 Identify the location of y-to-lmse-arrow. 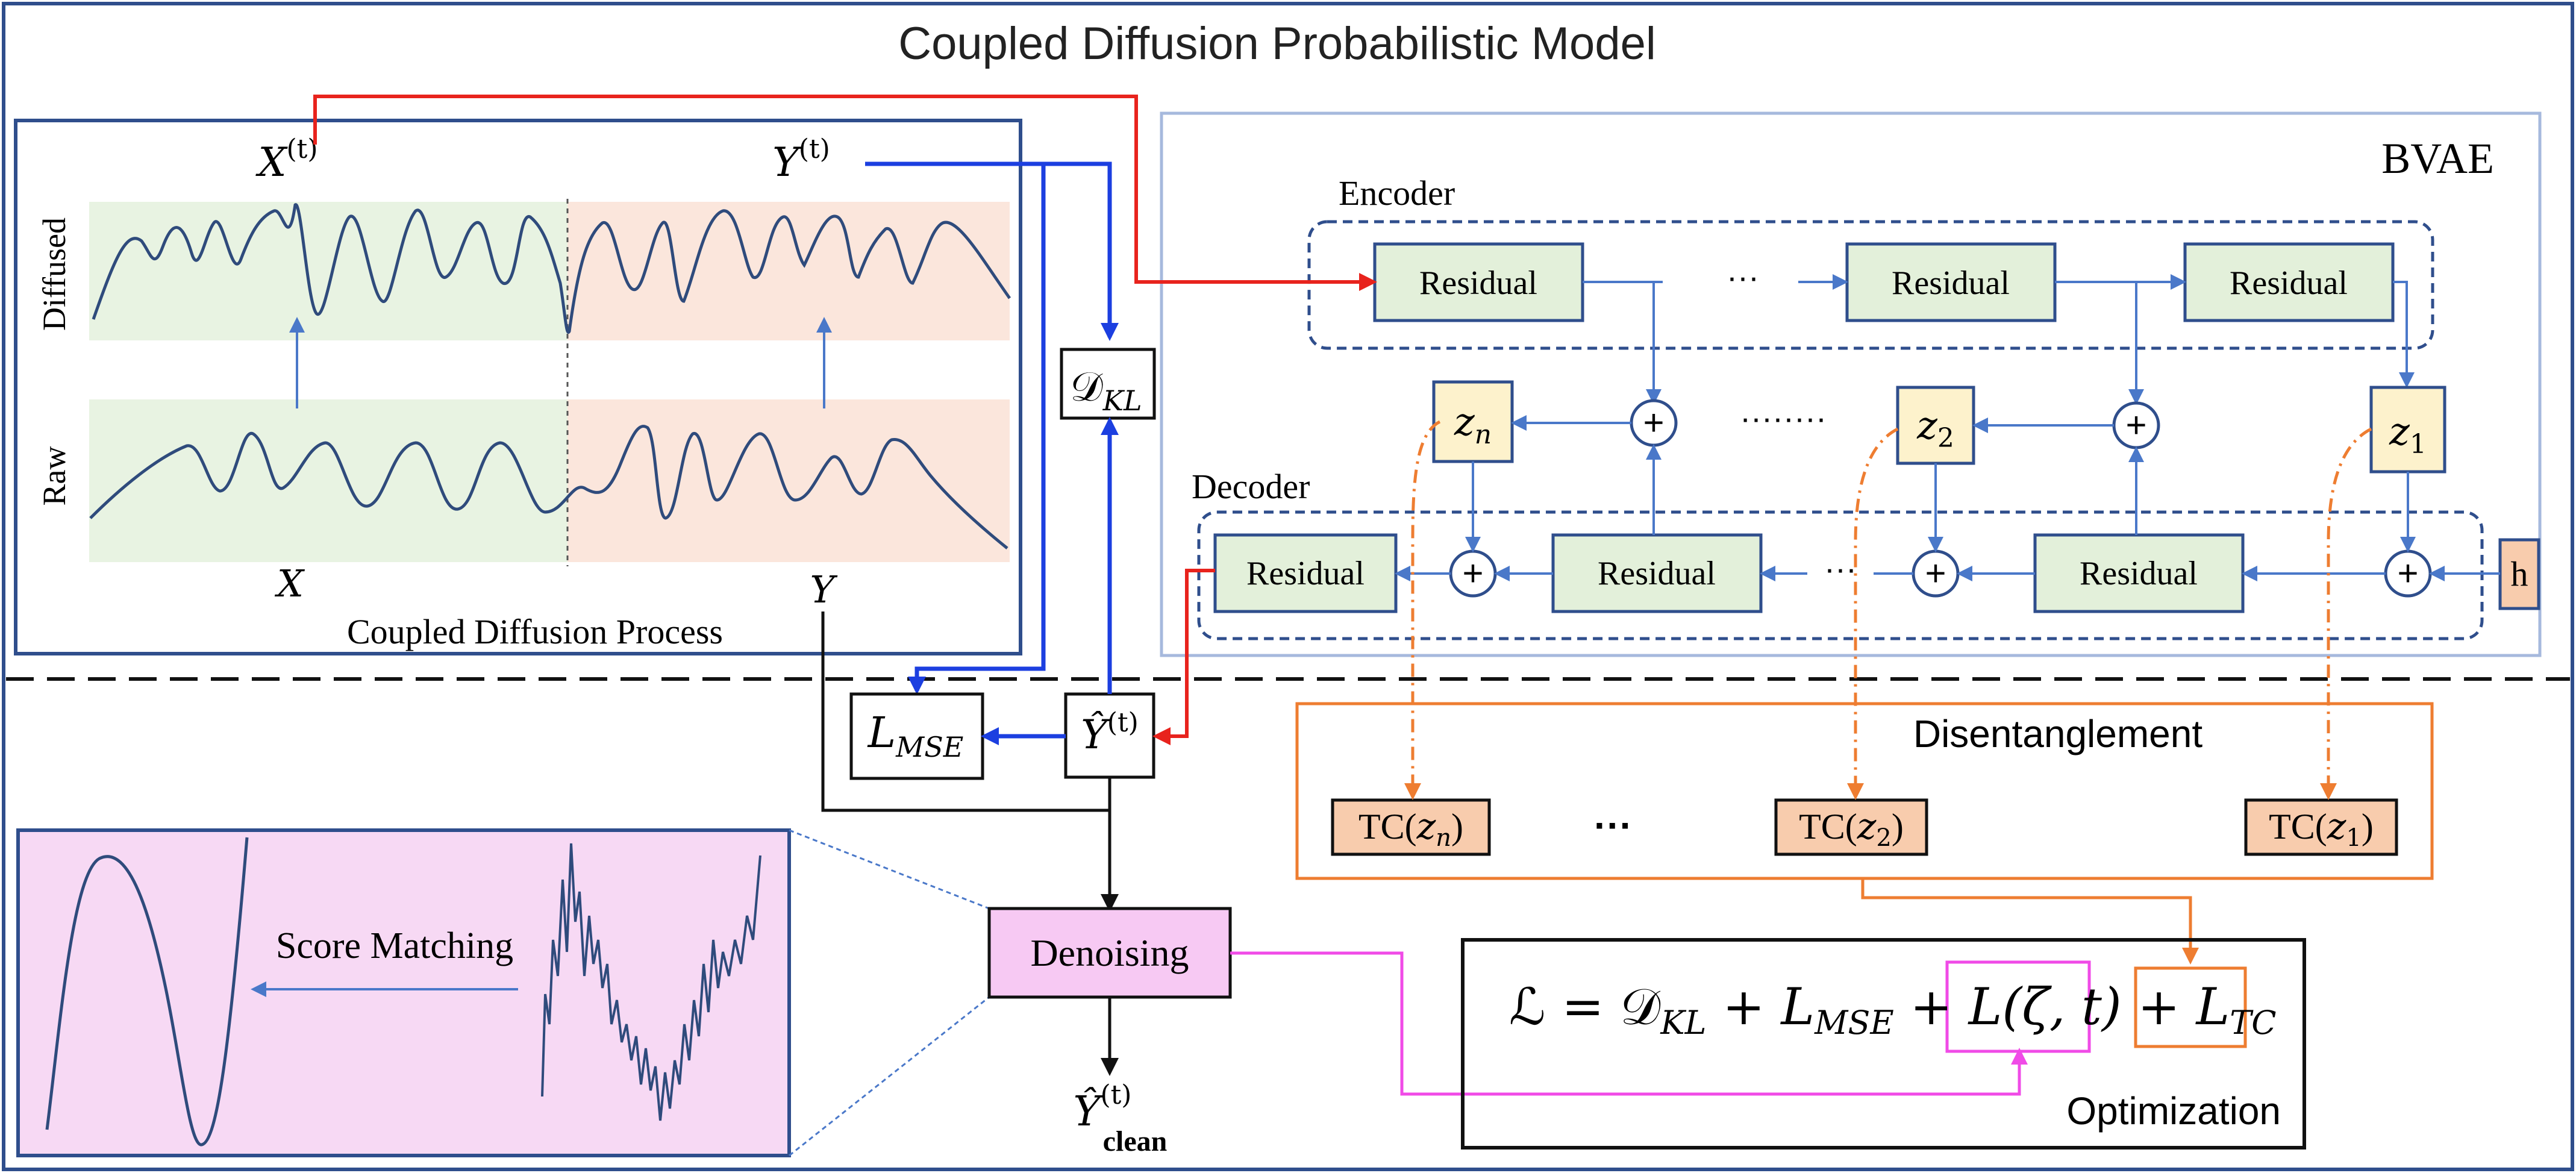
(977, 429).